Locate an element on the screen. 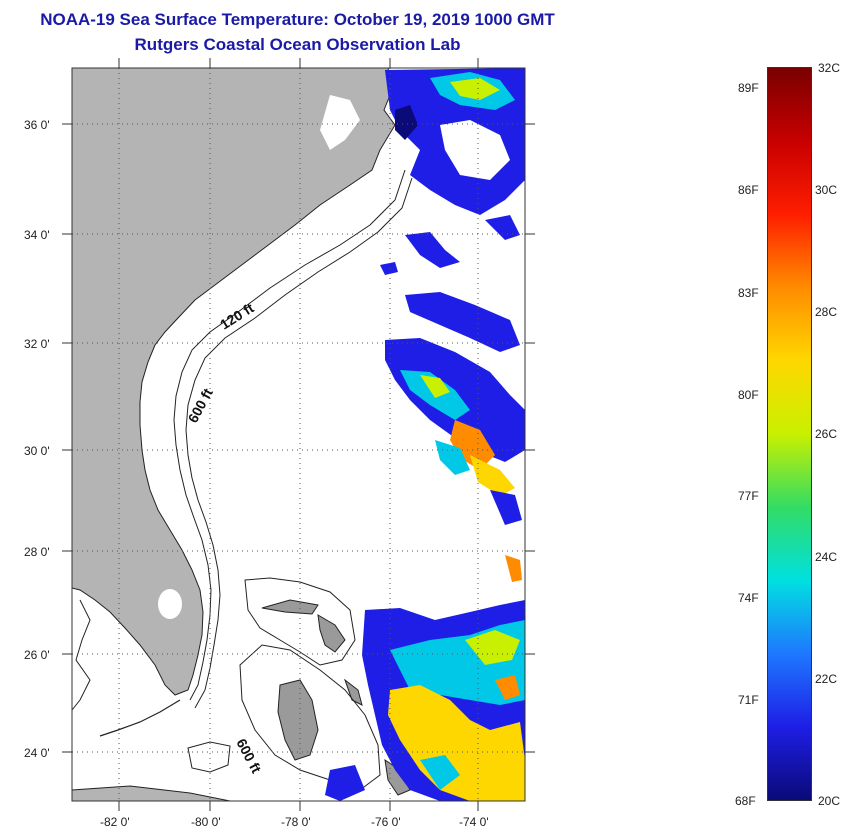 The image size is (849, 832). lat-label-34: 34 0' is located at coordinates (37, 235).